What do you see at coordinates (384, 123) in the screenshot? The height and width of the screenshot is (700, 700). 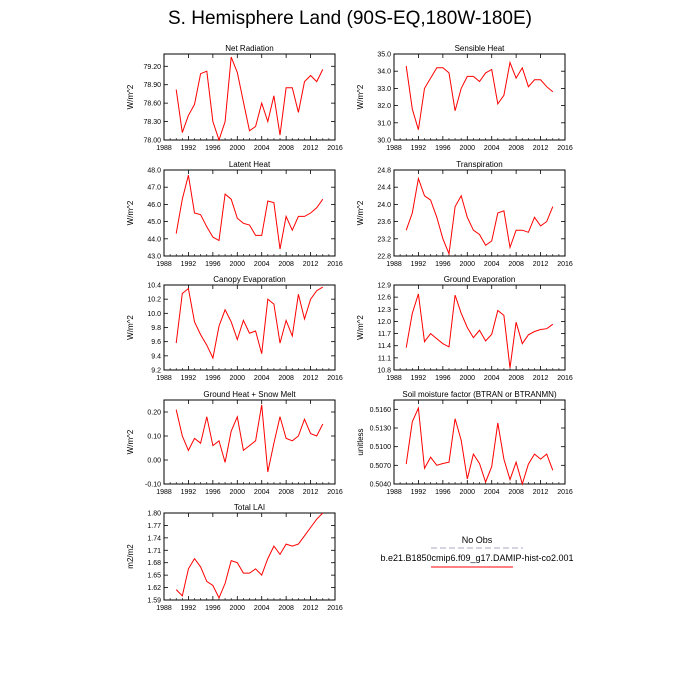 I see `y-tick-label: 31.0` at bounding box center [384, 123].